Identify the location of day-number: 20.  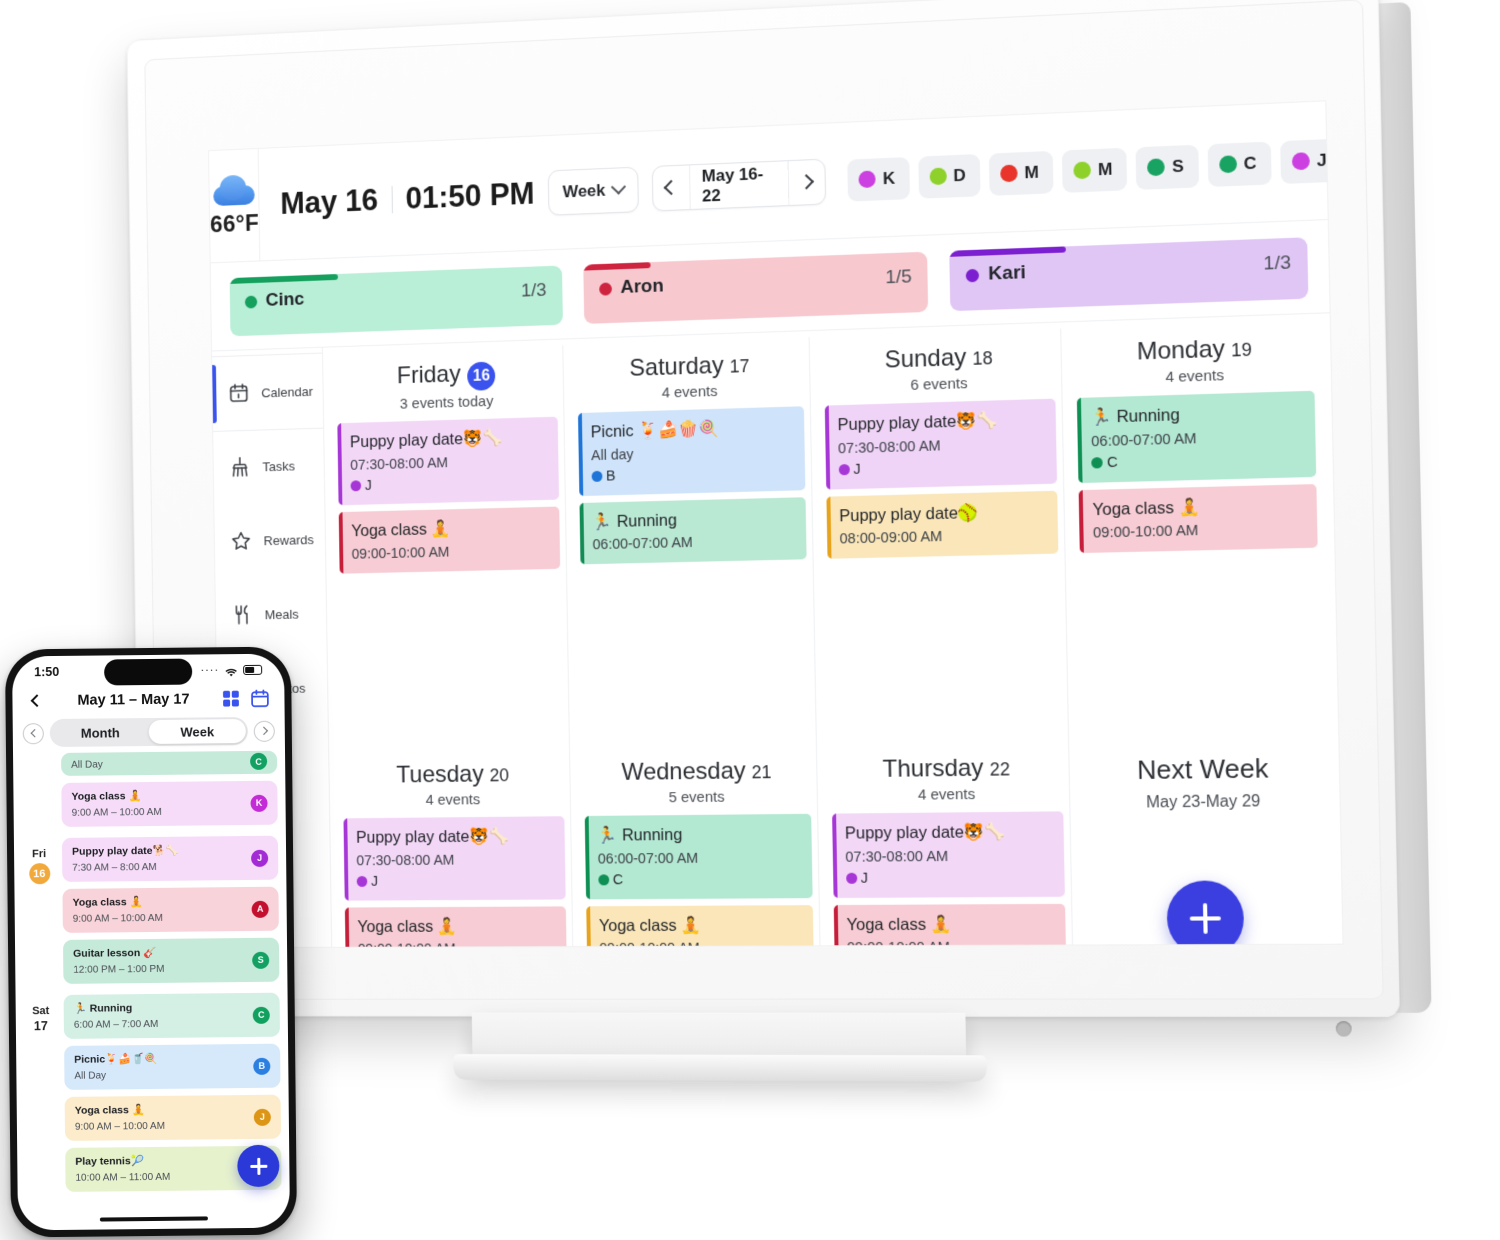
(499, 775).